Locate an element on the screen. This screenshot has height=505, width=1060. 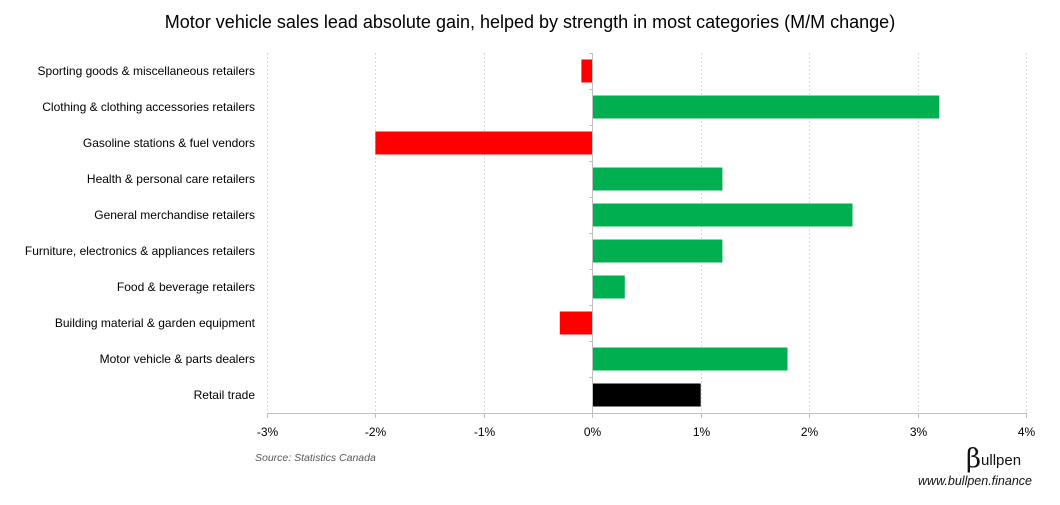
x-tick-label-4: 4% is located at coordinates (1027, 432).